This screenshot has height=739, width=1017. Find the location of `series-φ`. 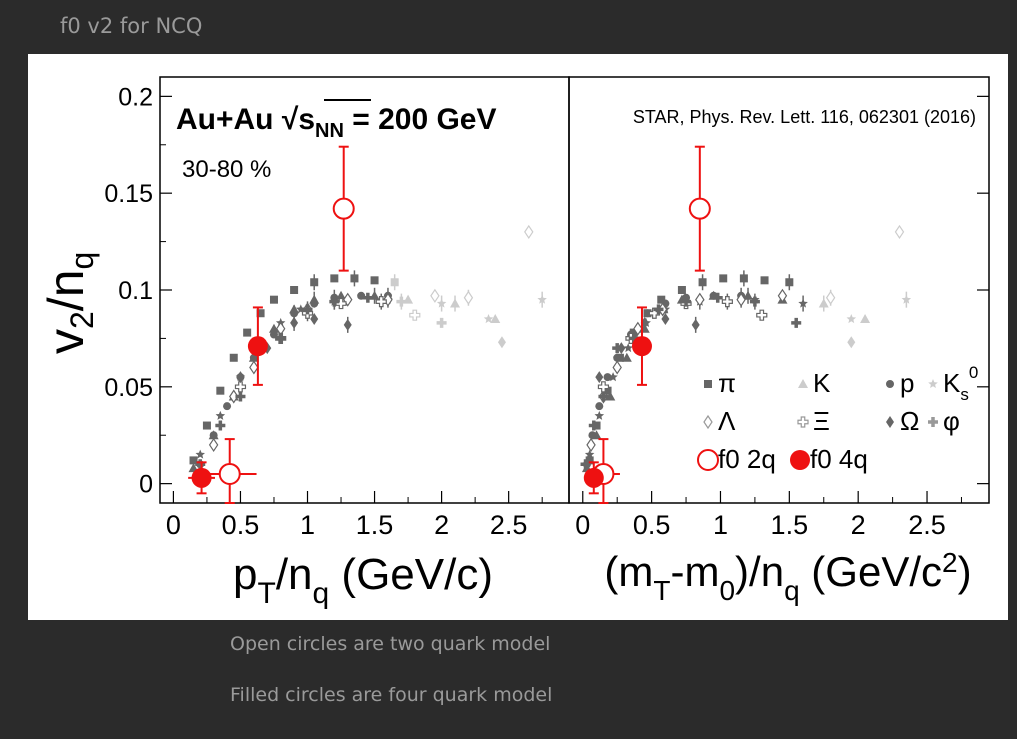

series-φ is located at coordinates (321, 381).